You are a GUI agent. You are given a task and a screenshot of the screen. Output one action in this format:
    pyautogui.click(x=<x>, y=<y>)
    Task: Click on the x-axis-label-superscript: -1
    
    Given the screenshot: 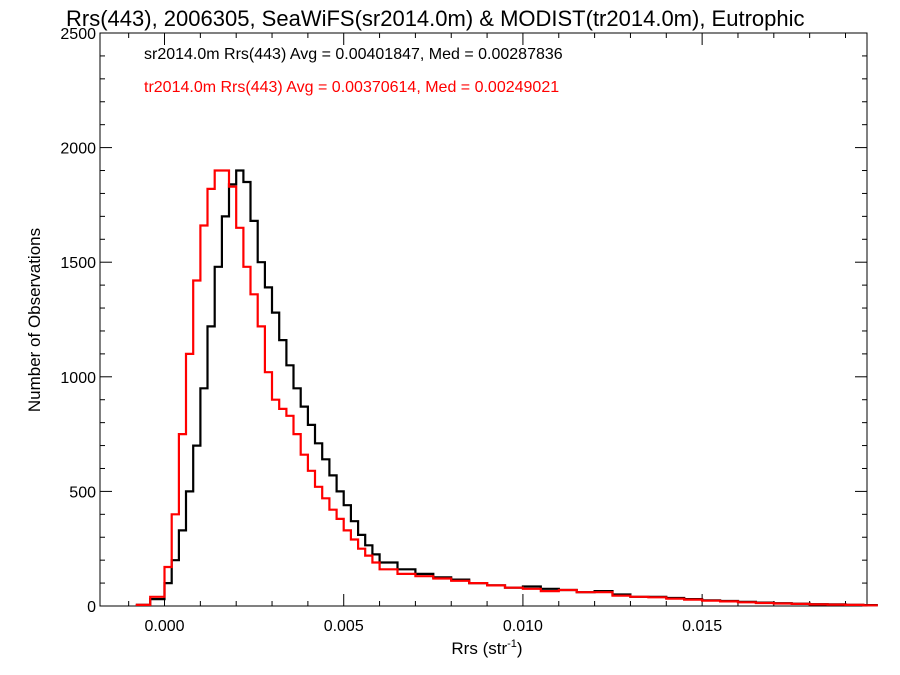 What is the action you would take?
    pyautogui.click(x=512, y=644)
    